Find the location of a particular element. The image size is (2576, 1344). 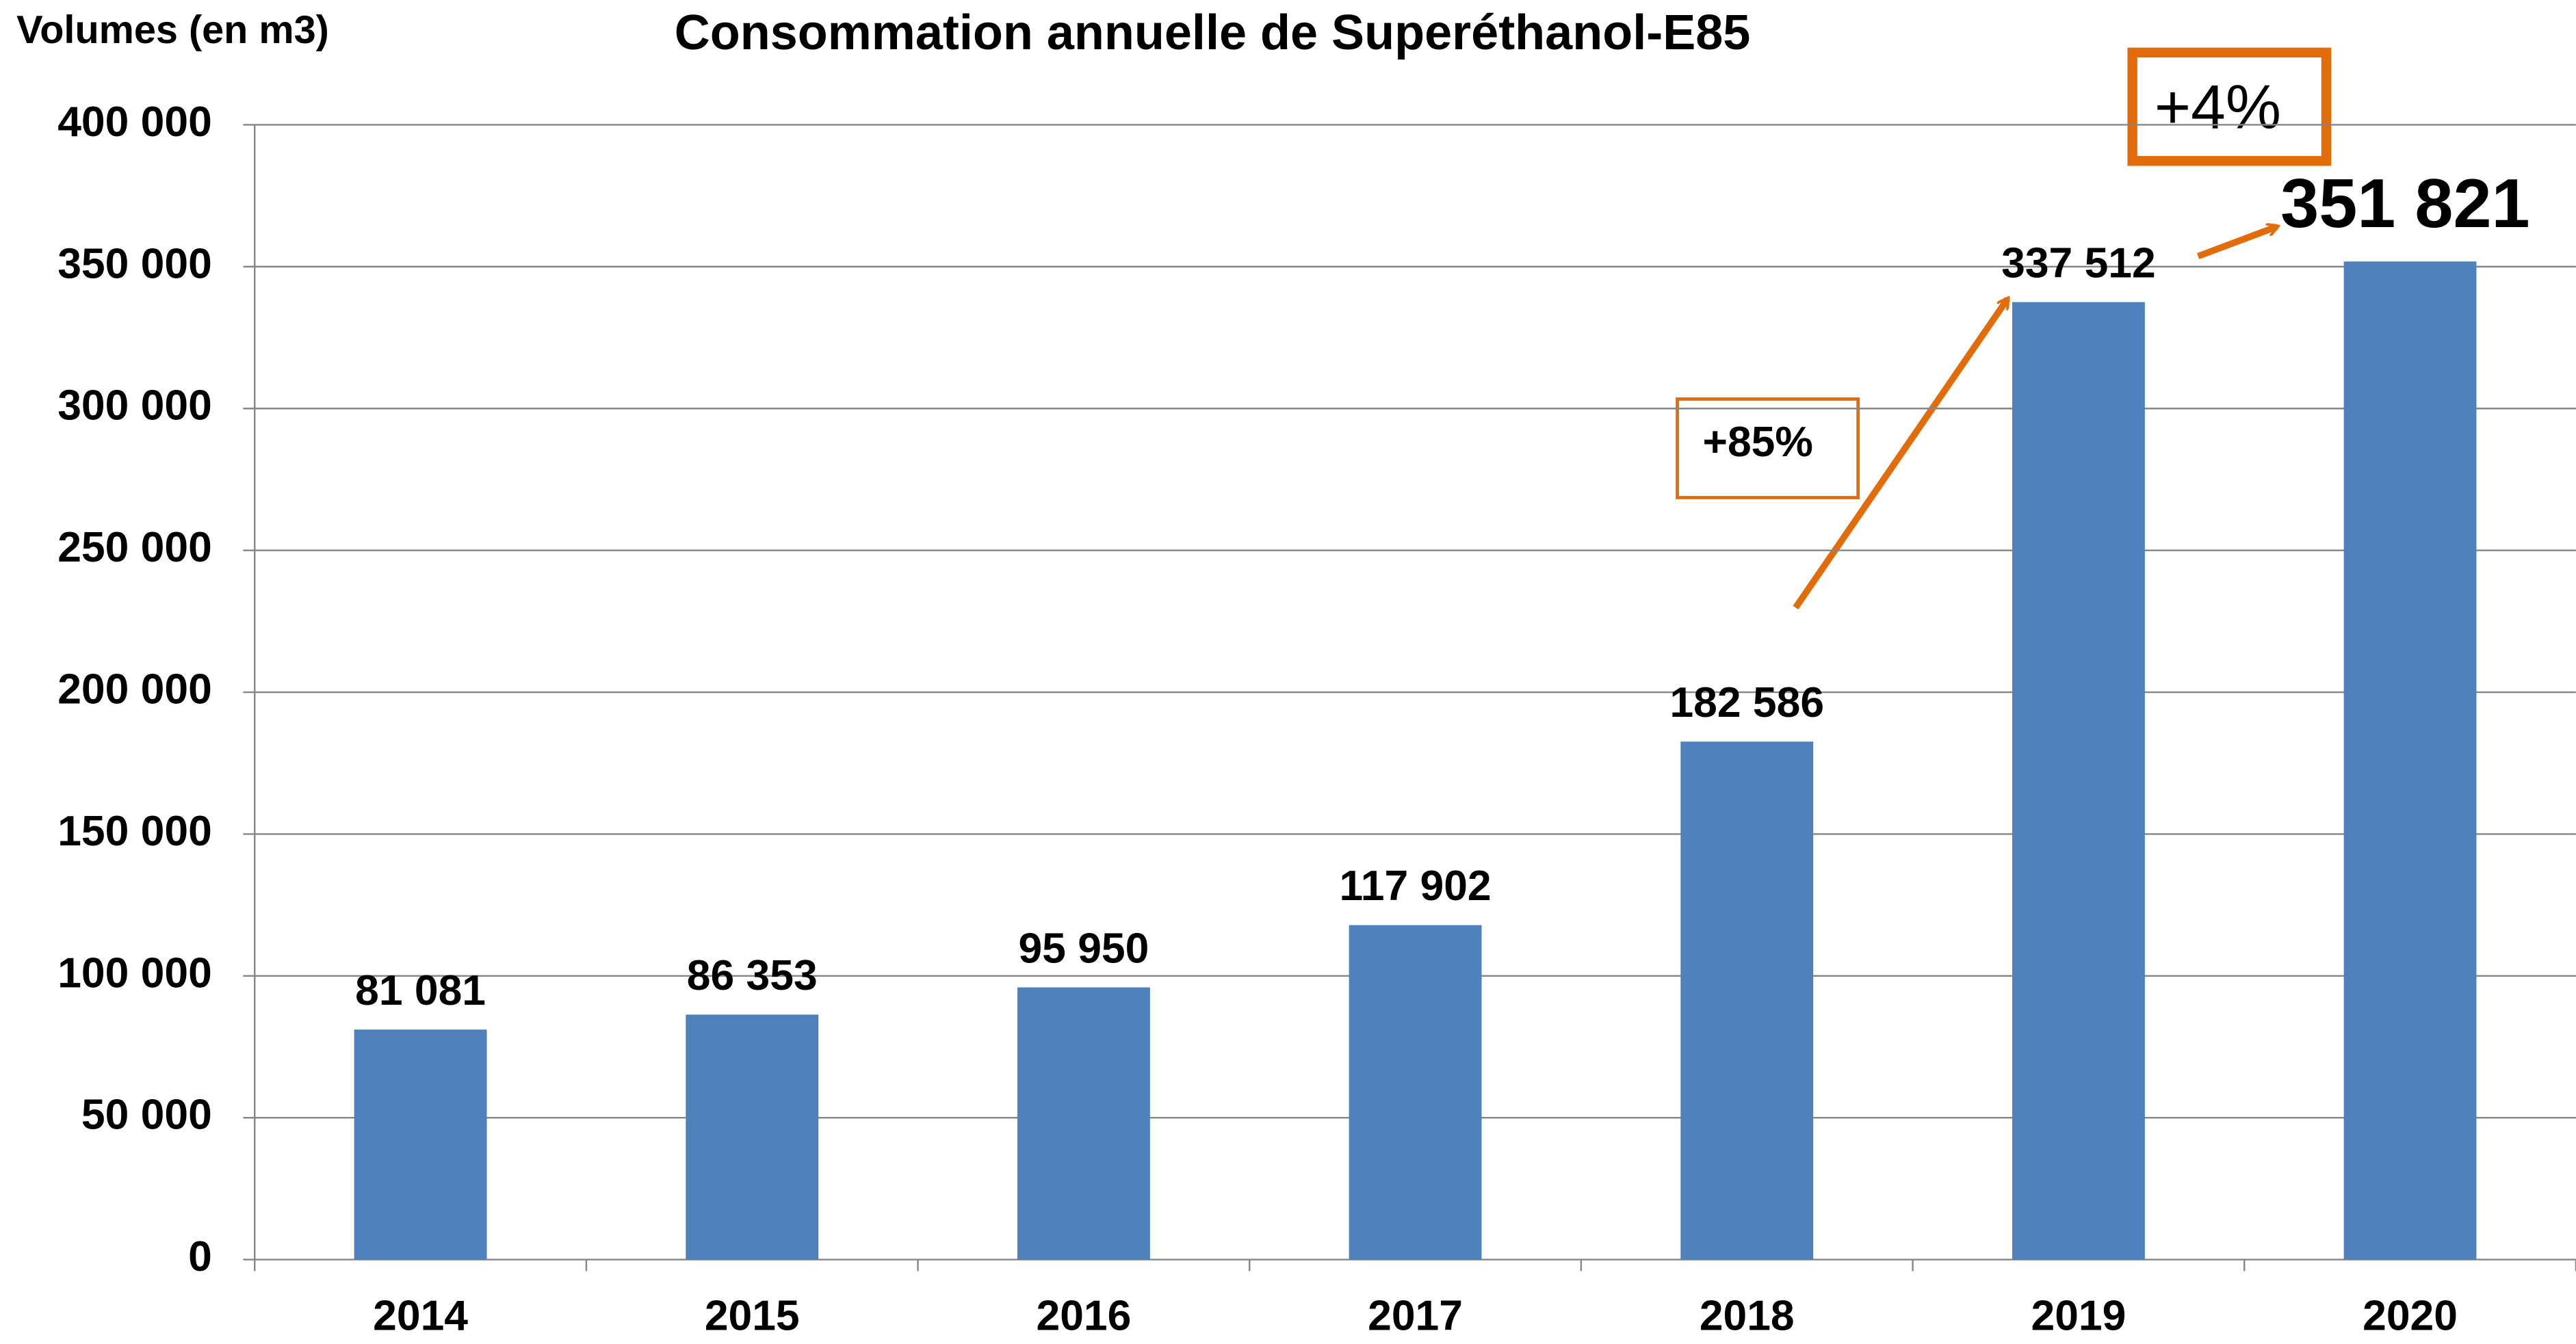

data-label: 182 586 is located at coordinates (1746, 702).